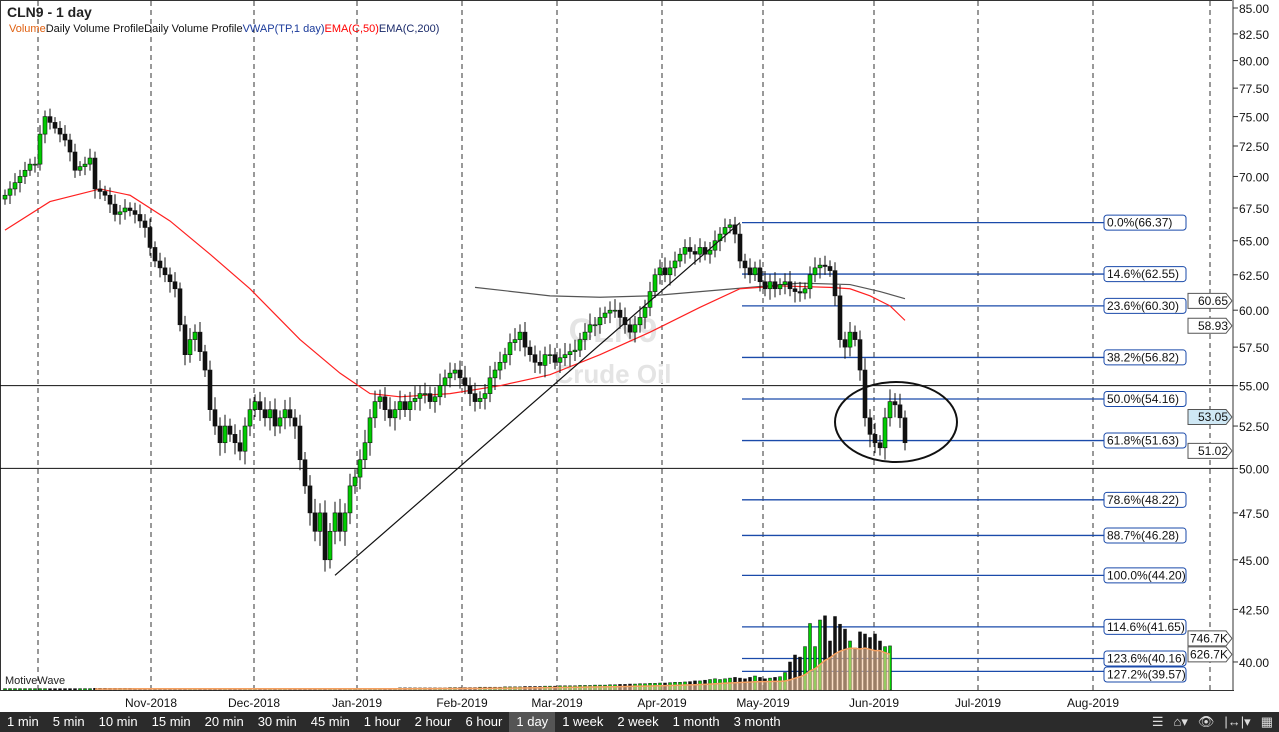 This screenshot has width=1279, height=732. What do you see at coordinates (1180, 721) in the screenshot?
I see `chart-add-icon: ⌂▾` at bounding box center [1180, 721].